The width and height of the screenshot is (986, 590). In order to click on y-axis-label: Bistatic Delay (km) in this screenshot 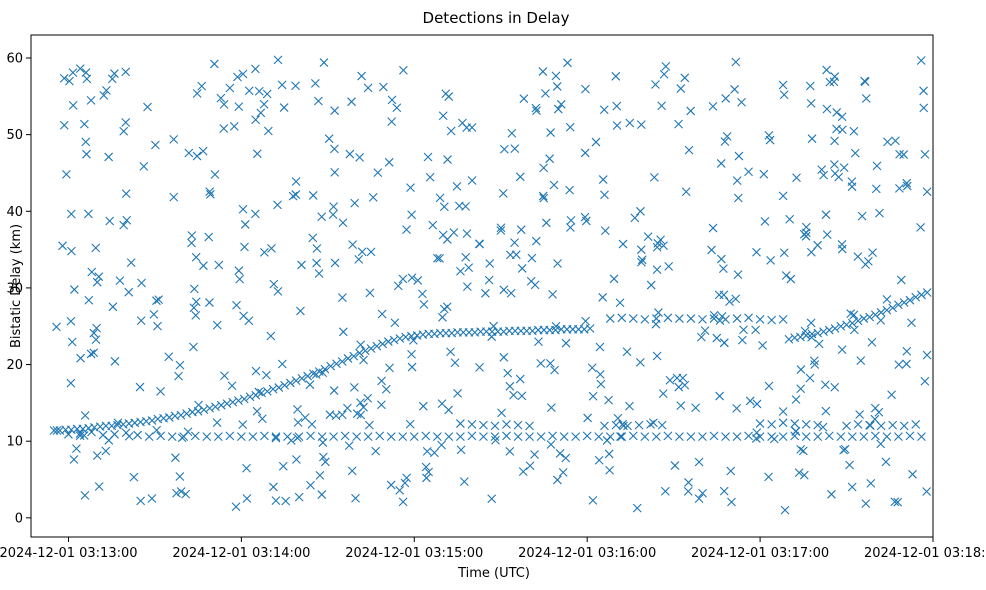, I will do `click(16, 286)`.